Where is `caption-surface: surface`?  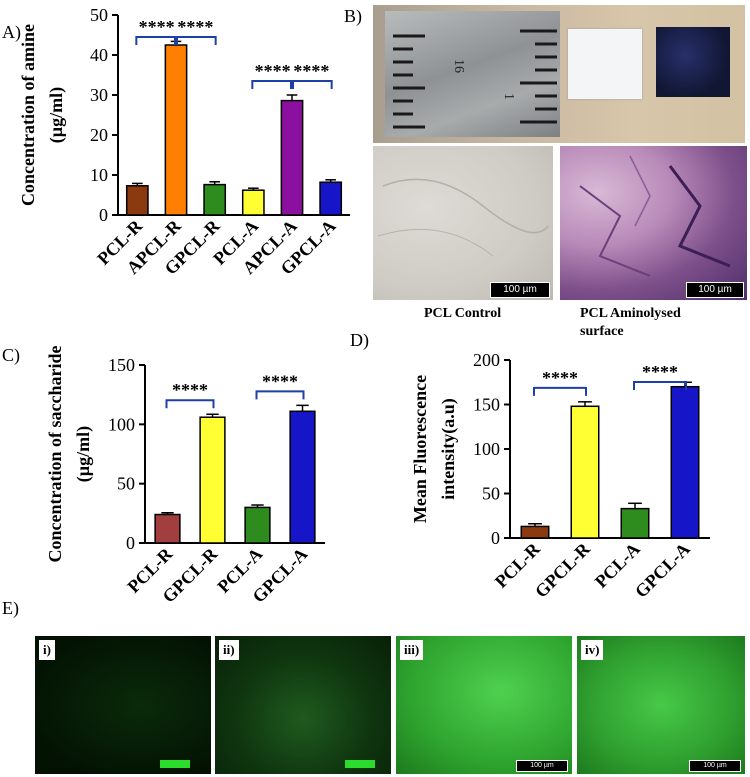
caption-surface: surface is located at coordinates (602, 331).